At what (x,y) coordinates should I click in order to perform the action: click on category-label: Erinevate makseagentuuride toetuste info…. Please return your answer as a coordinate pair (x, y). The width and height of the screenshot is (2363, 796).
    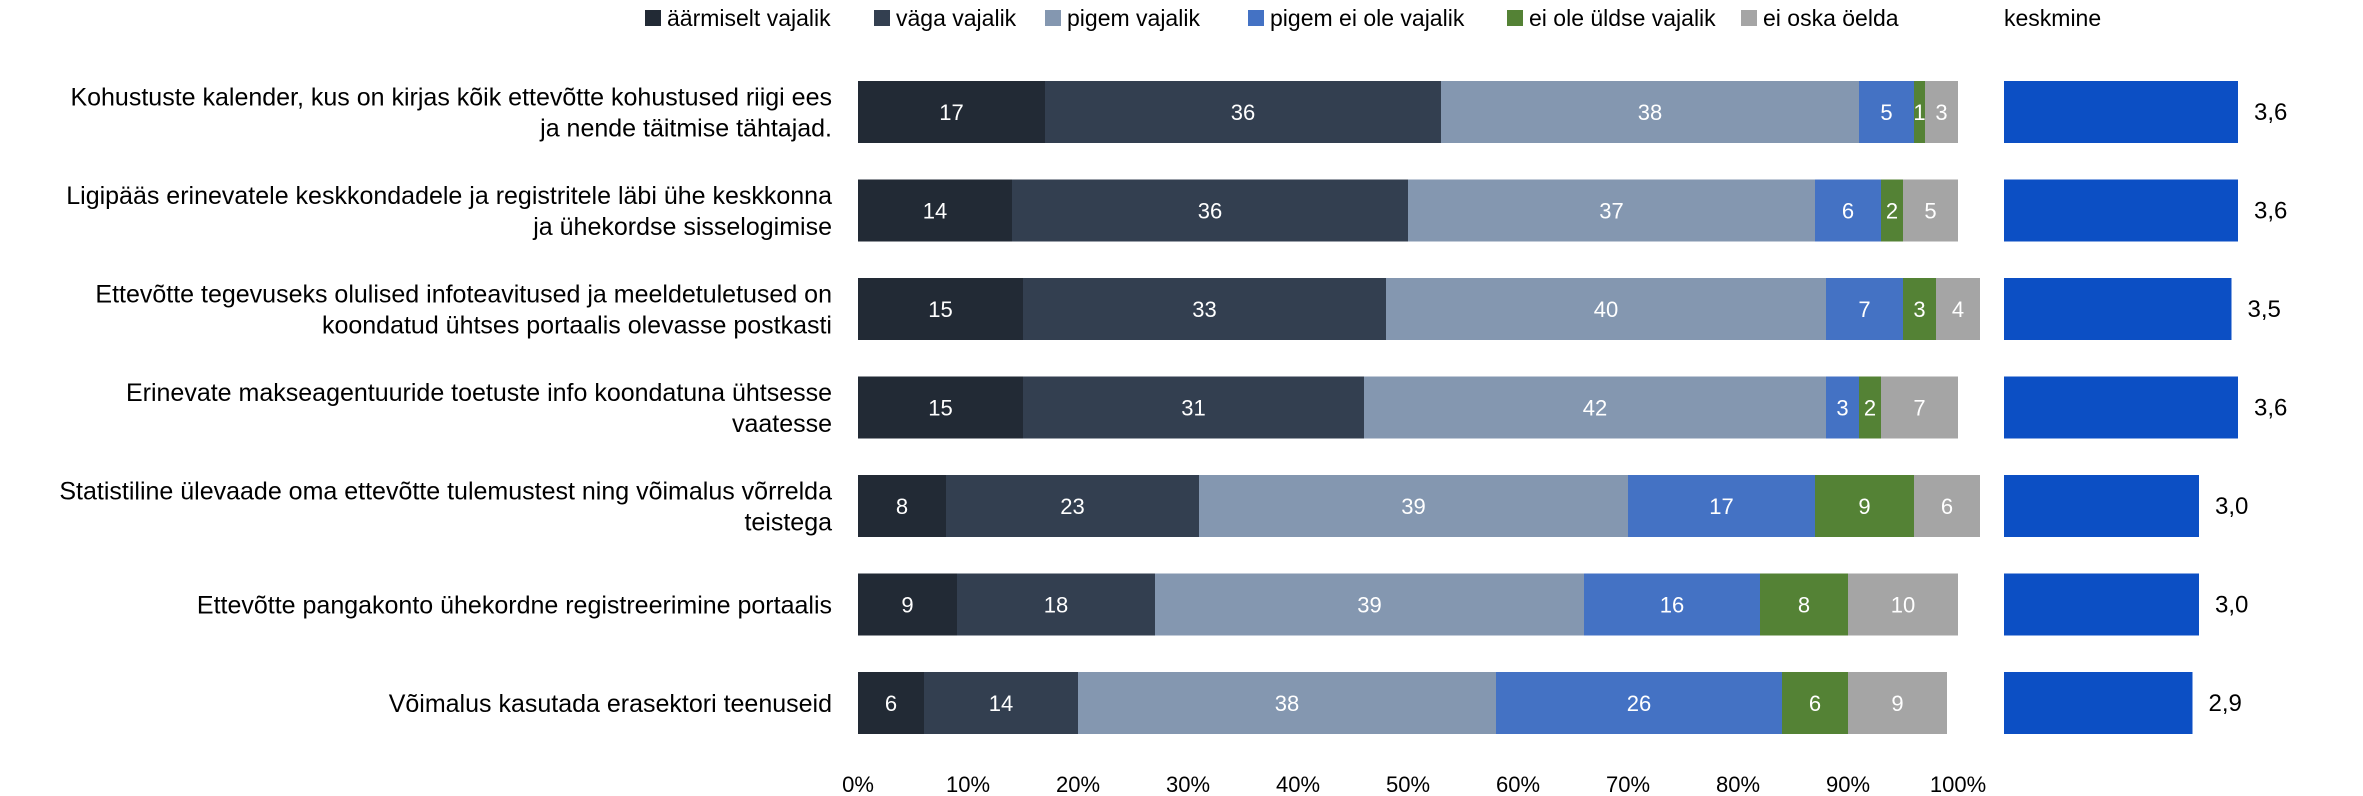
    Looking at the image, I should click on (479, 393).